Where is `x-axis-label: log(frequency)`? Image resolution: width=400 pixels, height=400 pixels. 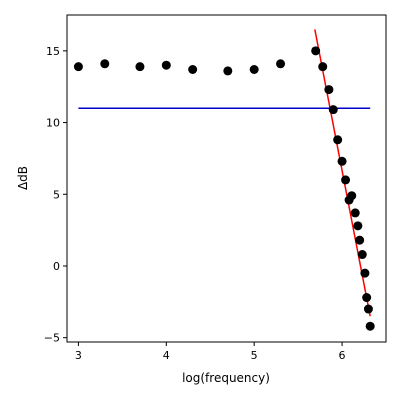 x-axis-label: log(frequency) is located at coordinates (226, 378).